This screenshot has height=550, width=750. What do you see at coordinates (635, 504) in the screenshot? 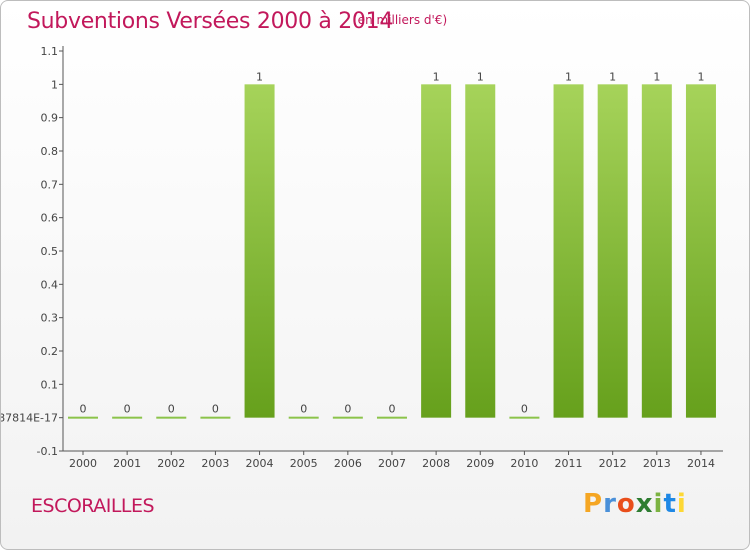
I see `proxiti-logo: Proxiti` at bounding box center [635, 504].